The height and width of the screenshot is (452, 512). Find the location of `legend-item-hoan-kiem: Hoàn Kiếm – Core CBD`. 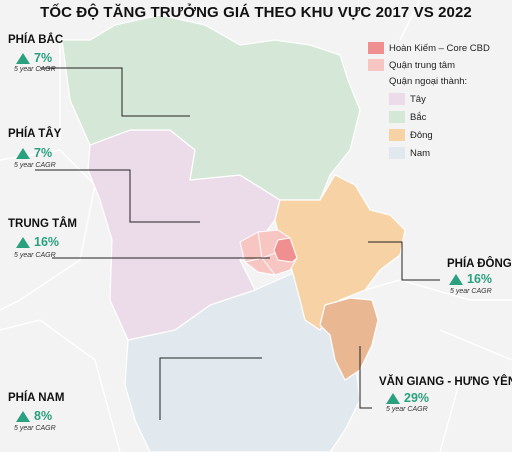

legend-item-hoan-kiem: Hoàn Kiếm – Core CBD is located at coordinates (429, 48).